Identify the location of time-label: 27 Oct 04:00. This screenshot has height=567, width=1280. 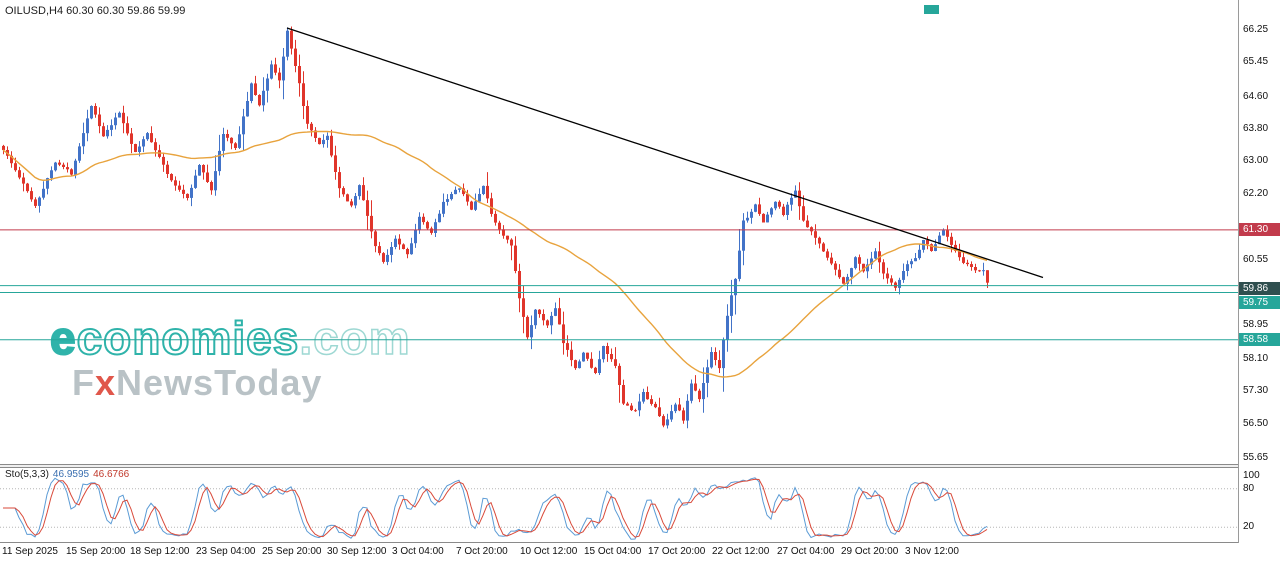
(806, 551).